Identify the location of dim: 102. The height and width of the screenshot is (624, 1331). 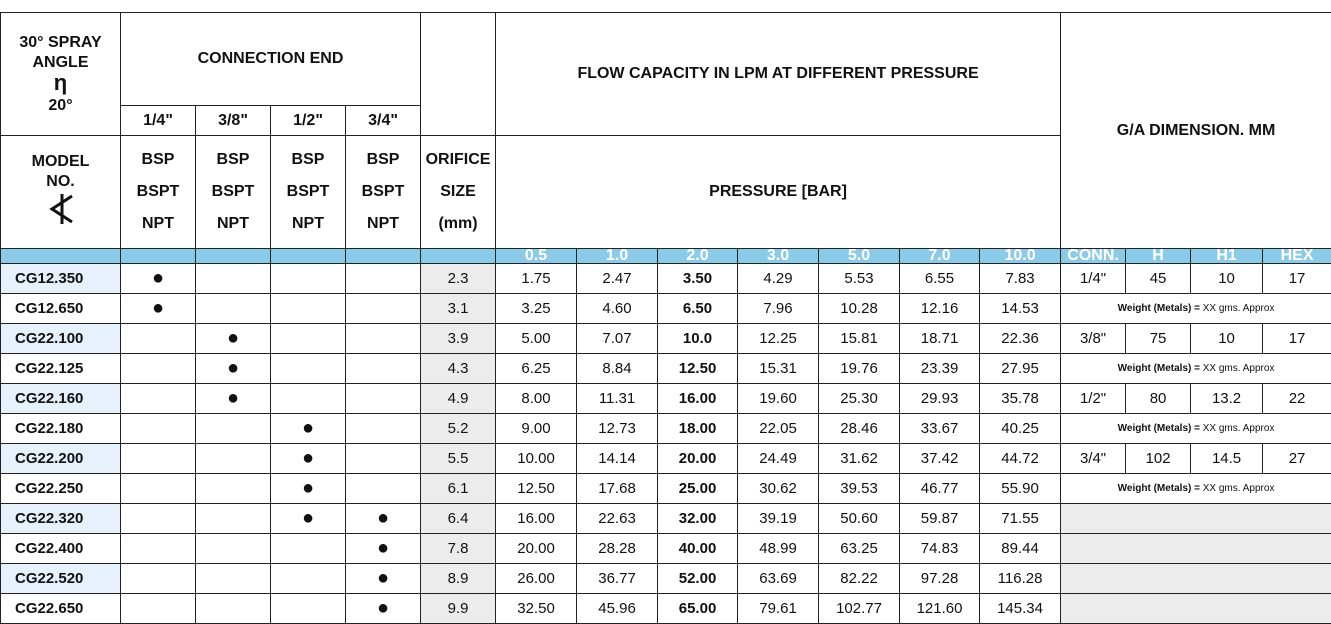
(1158, 459).